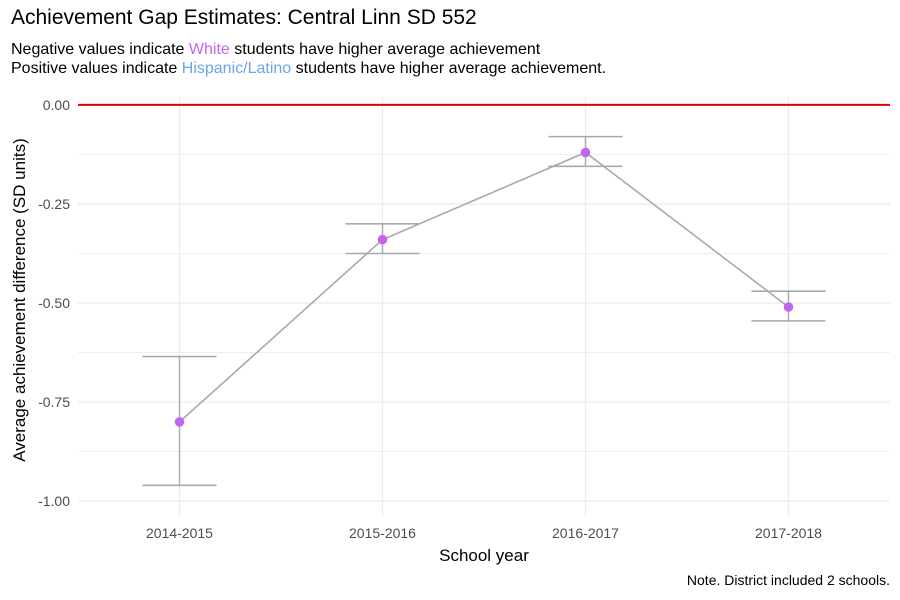 Image resolution: width=900 pixels, height=600 pixels. Describe the element at coordinates (382, 533) in the screenshot. I see `x-tick-label: 2015-2016` at that location.